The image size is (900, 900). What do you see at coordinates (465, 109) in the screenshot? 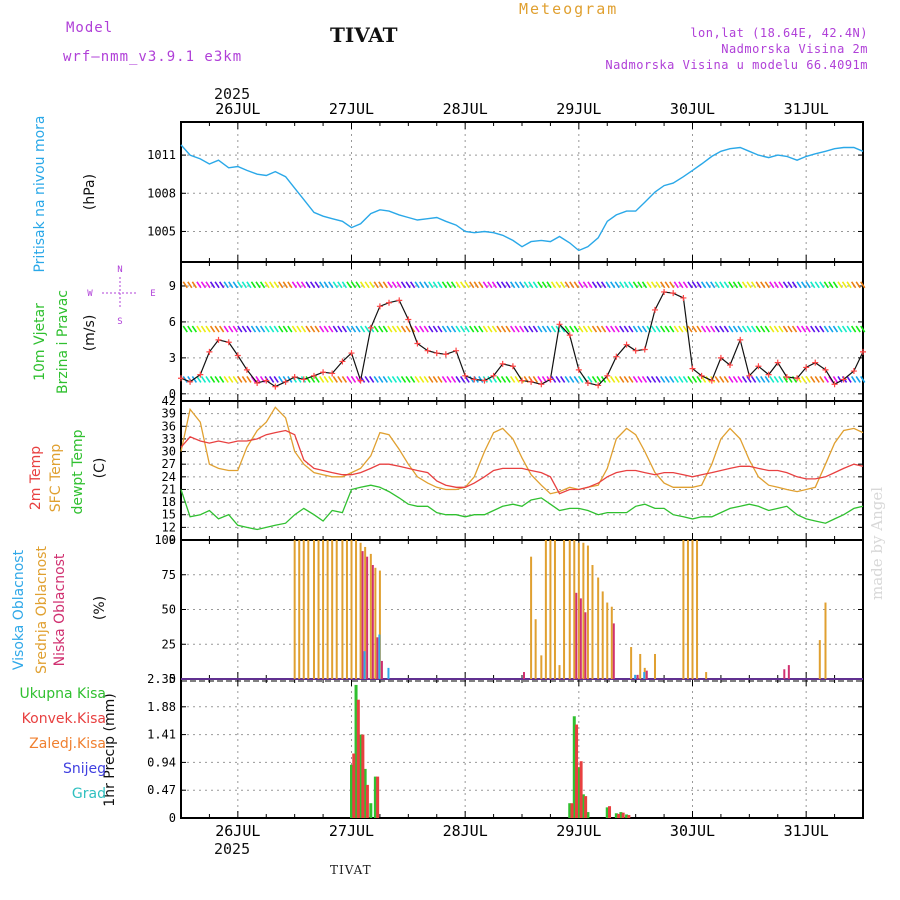
I see `day-label-top: 28JUL` at bounding box center [465, 109].